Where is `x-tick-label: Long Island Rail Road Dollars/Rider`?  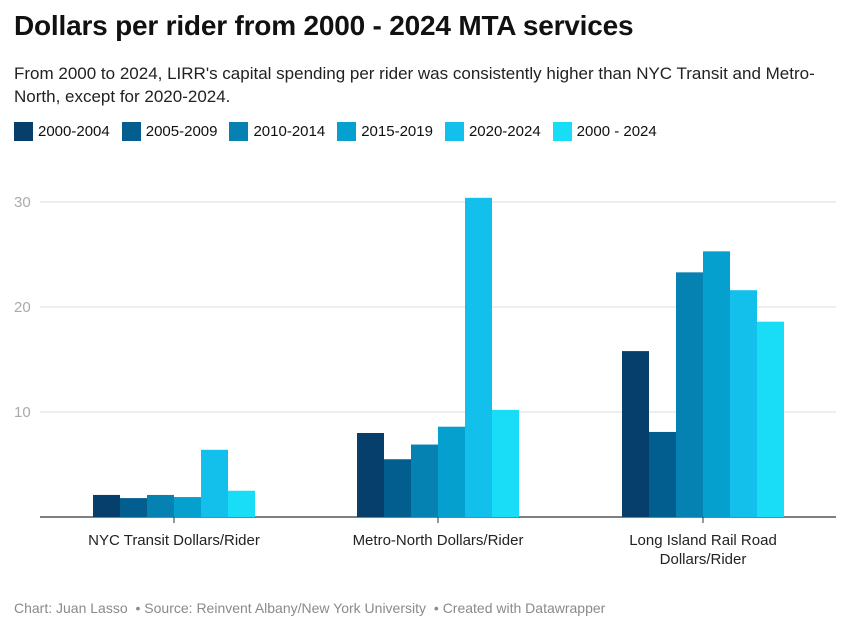
x-tick-label: Long Island Rail Road Dollars/Rider is located at coordinates (703, 550).